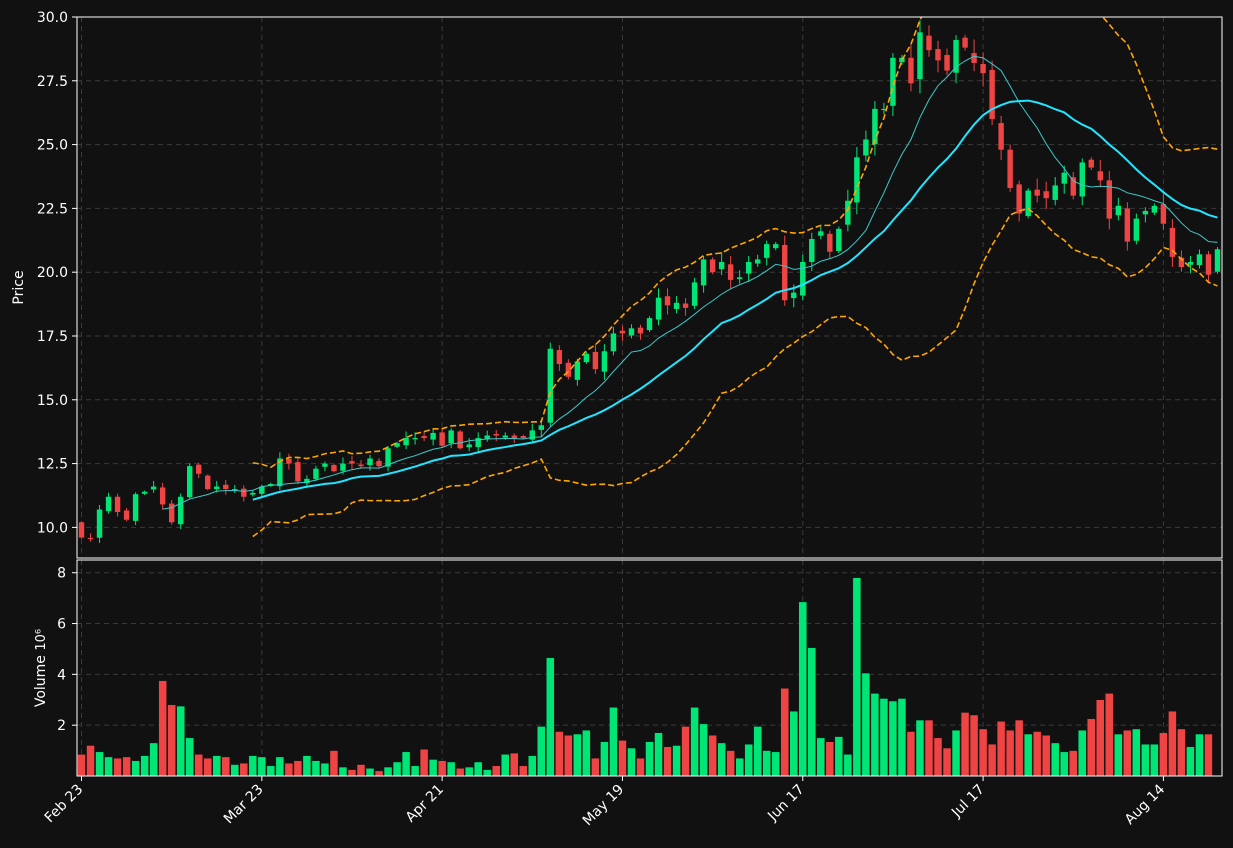 This screenshot has width=1233, height=848. Describe the element at coordinates (52, 18) in the screenshot. I see `price-tick-label: 30.0` at that location.